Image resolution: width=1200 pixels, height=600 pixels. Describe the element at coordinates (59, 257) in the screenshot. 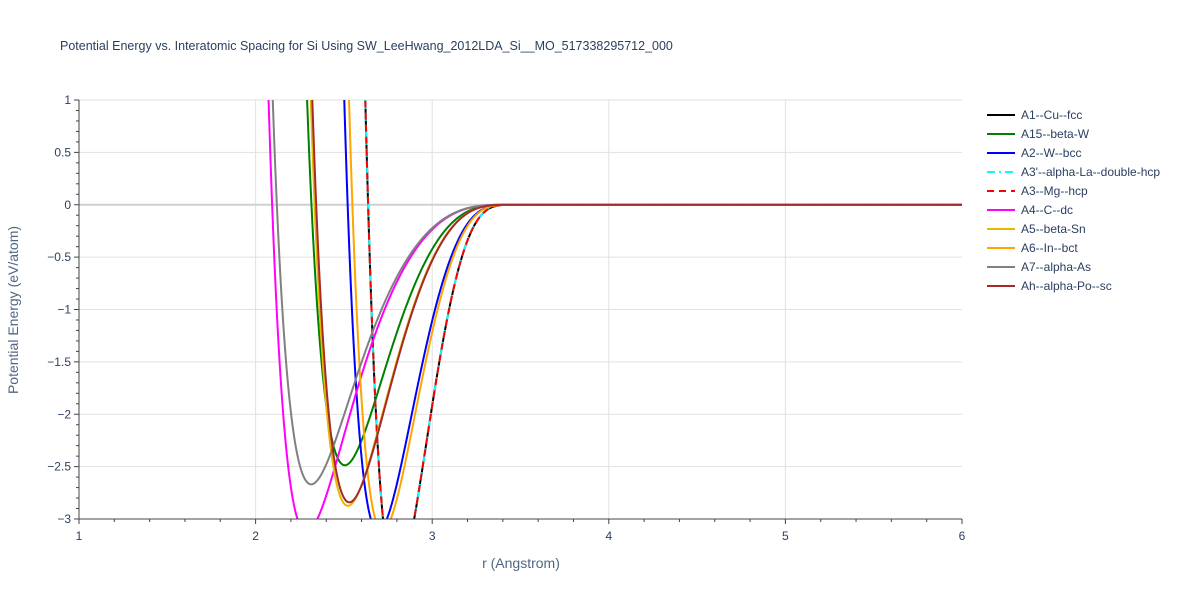

I see `y-tick-label: −0.5` at that location.